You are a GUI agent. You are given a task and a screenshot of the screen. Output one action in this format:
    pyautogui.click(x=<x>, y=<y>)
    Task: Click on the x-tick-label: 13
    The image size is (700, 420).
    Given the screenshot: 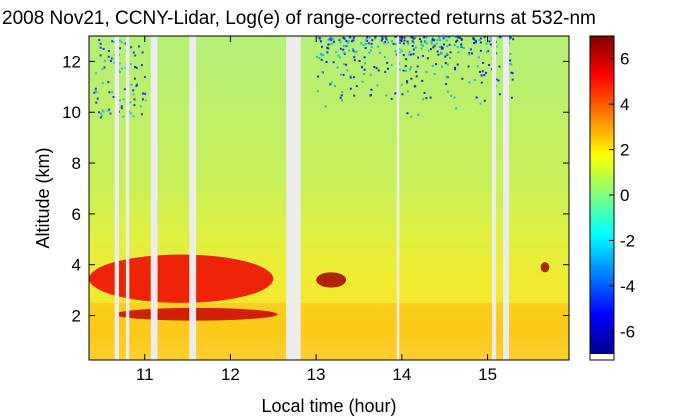 What is the action you would take?
    pyautogui.click(x=316, y=374)
    